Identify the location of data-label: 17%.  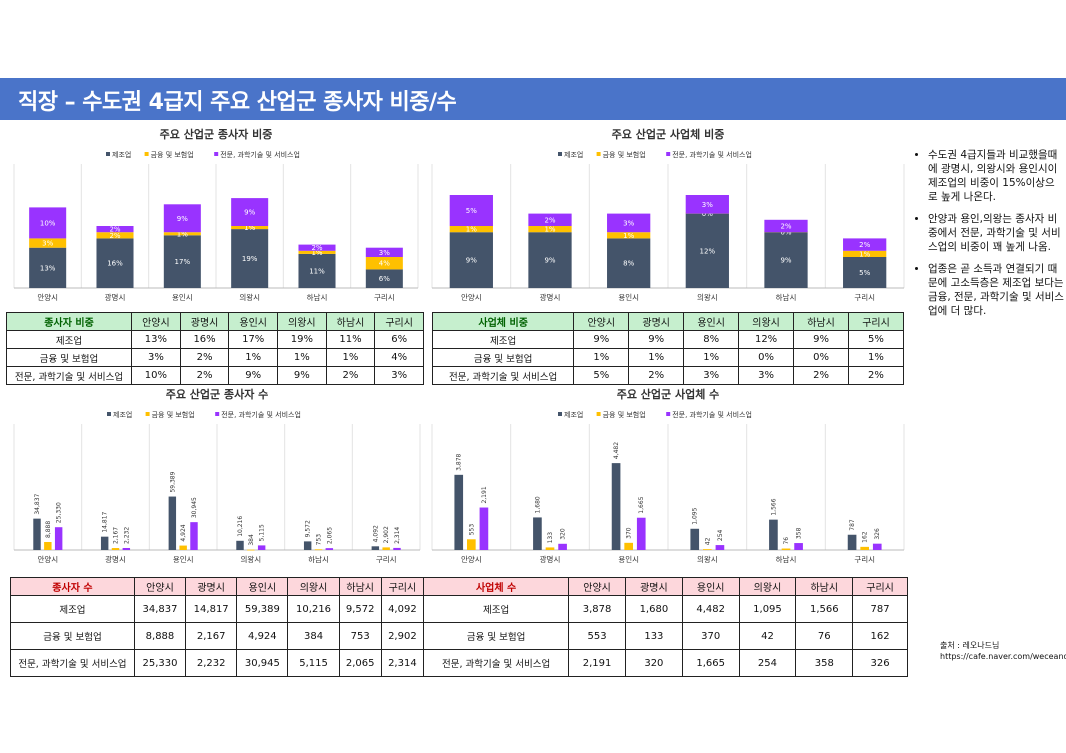
(183, 262).